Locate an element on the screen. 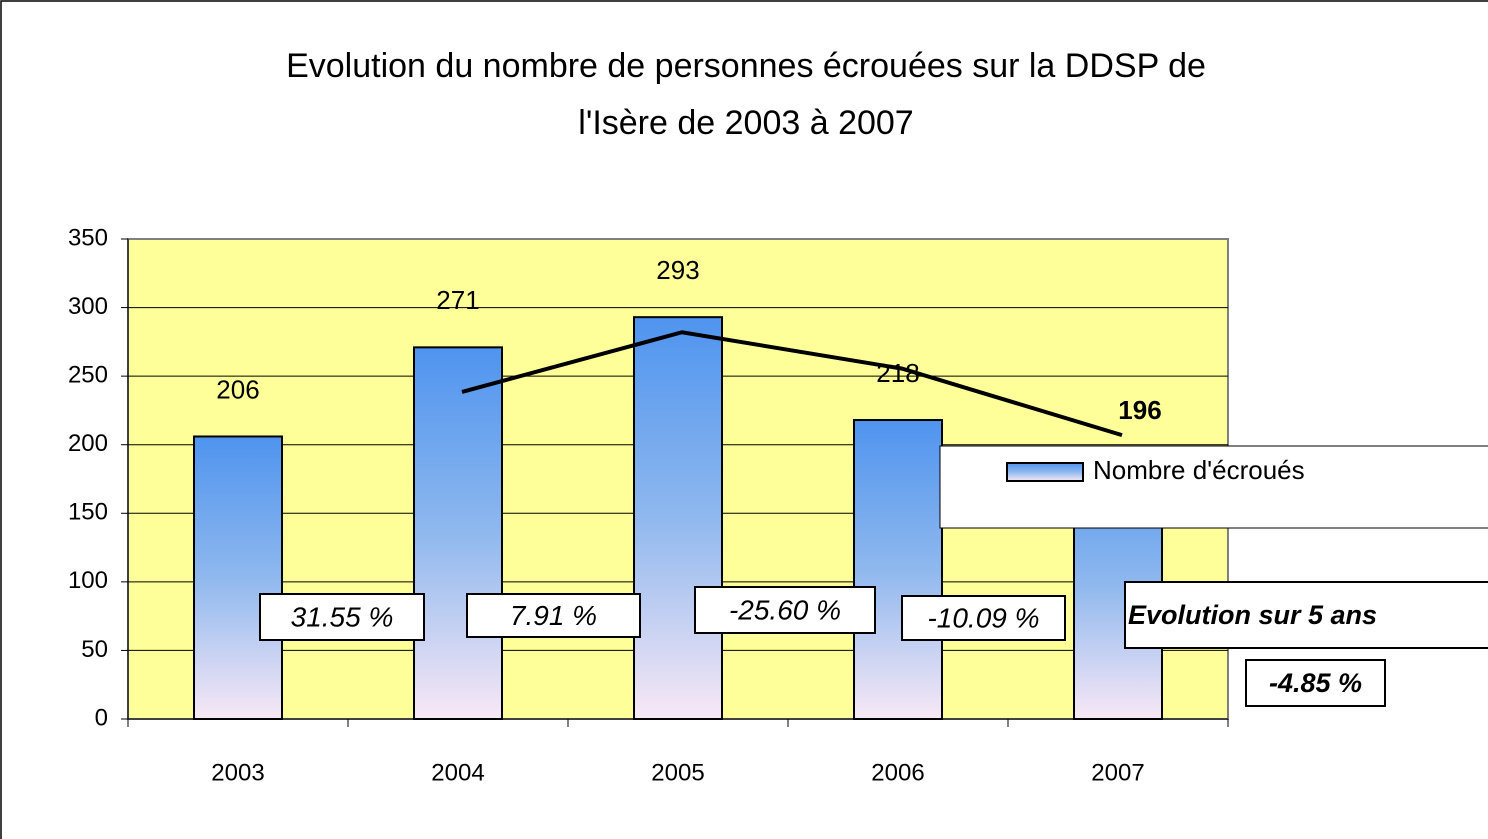  annotation: -25.60 % is located at coordinates (785, 609).